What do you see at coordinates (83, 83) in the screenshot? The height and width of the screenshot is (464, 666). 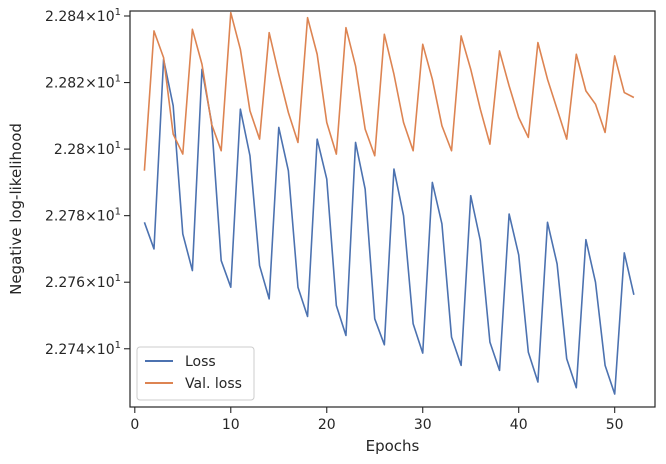 I see `y-tick-label: 2.282×10¹` at bounding box center [83, 83].